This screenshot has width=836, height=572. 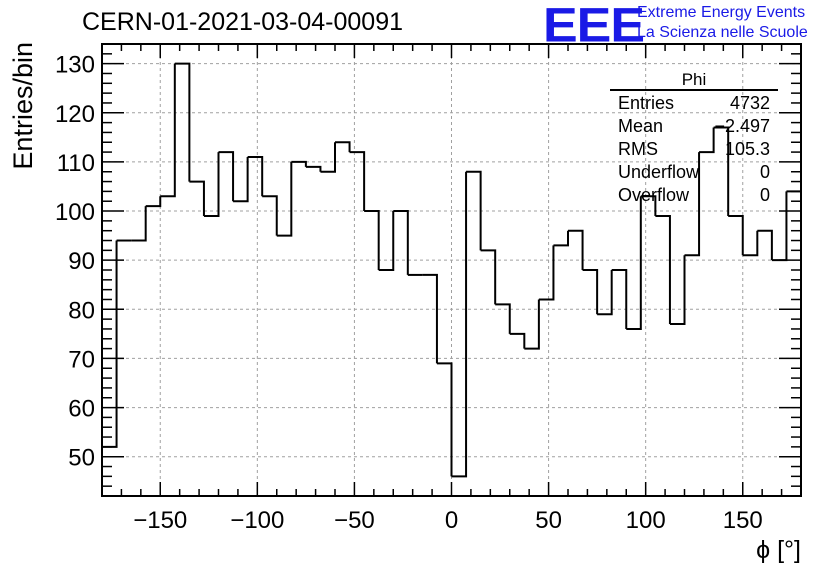 I want to click on logo-subtitle-line1: Extreme Energy Events, so click(x=721, y=12).